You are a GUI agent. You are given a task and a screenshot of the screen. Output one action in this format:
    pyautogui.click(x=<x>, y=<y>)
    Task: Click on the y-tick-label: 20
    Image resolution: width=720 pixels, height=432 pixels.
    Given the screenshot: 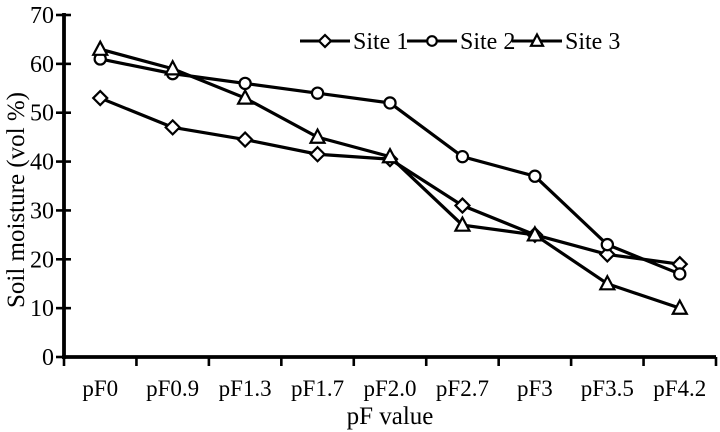 What is the action you would take?
    pyautogui.click(x=42, y=260)
    